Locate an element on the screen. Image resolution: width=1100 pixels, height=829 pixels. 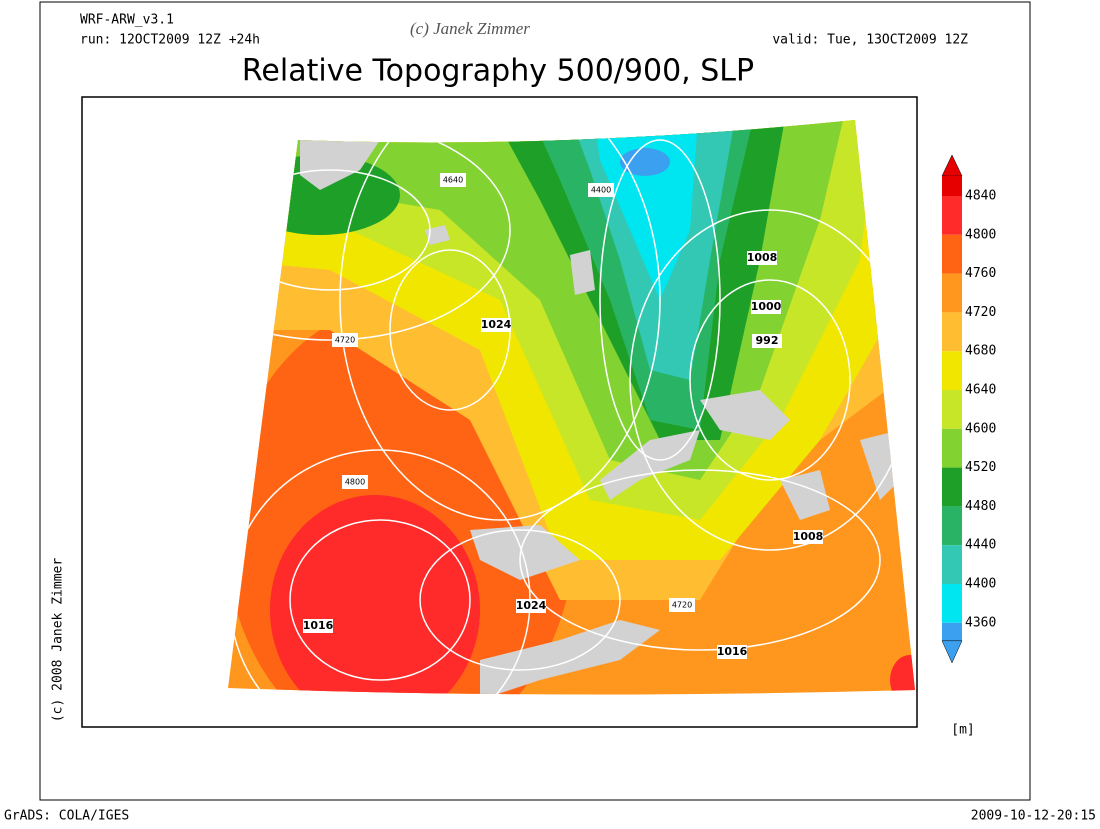
footer-right: 2009-10-12-20:15 is located at coordinates (1033, 816).